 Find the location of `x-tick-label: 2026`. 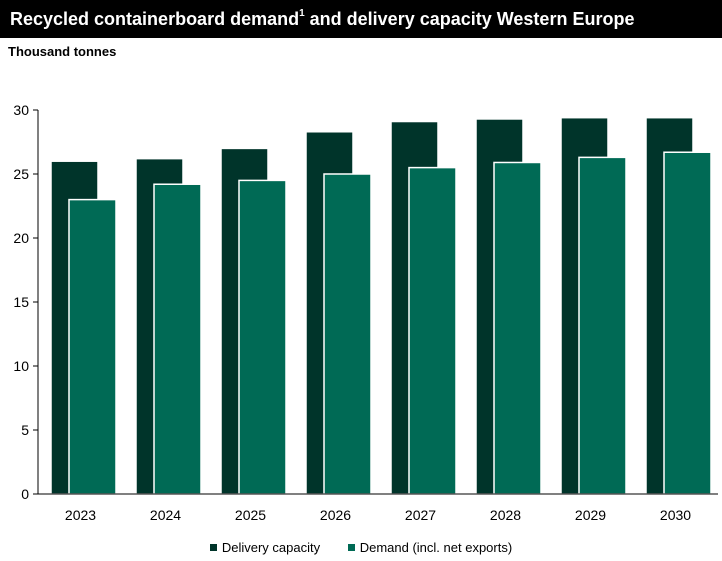

x-tick-label: 2026 is located at coordinates (335, 515).